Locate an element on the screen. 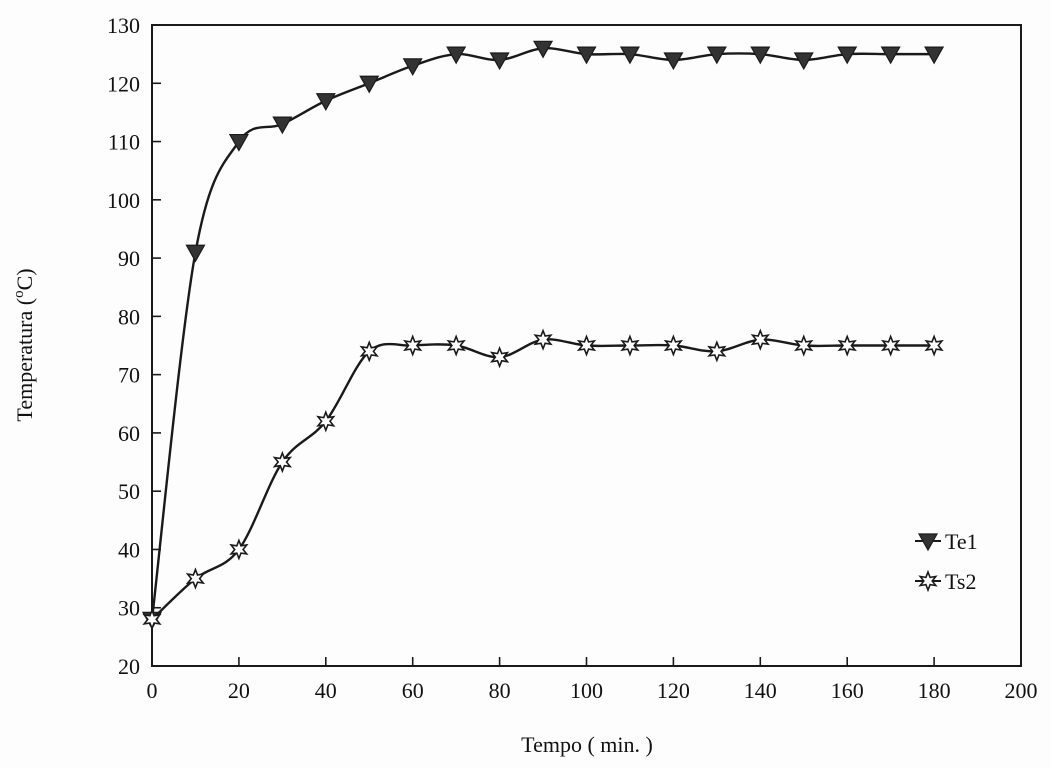 Image resolution: width=1051 pixels, height=768 pixels. x-tick-label: 140 is located at coordinates (760, 690).